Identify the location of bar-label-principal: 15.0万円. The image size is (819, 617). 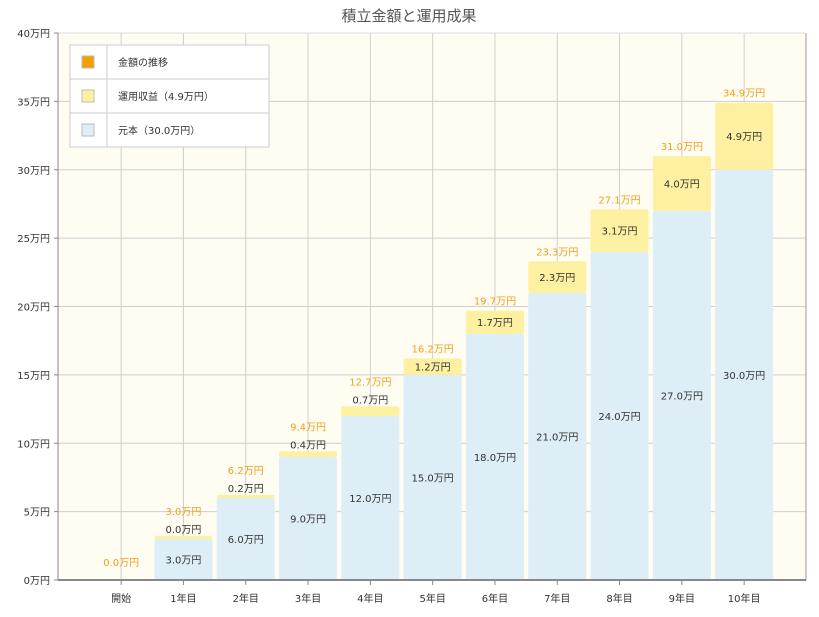
(433, 478).